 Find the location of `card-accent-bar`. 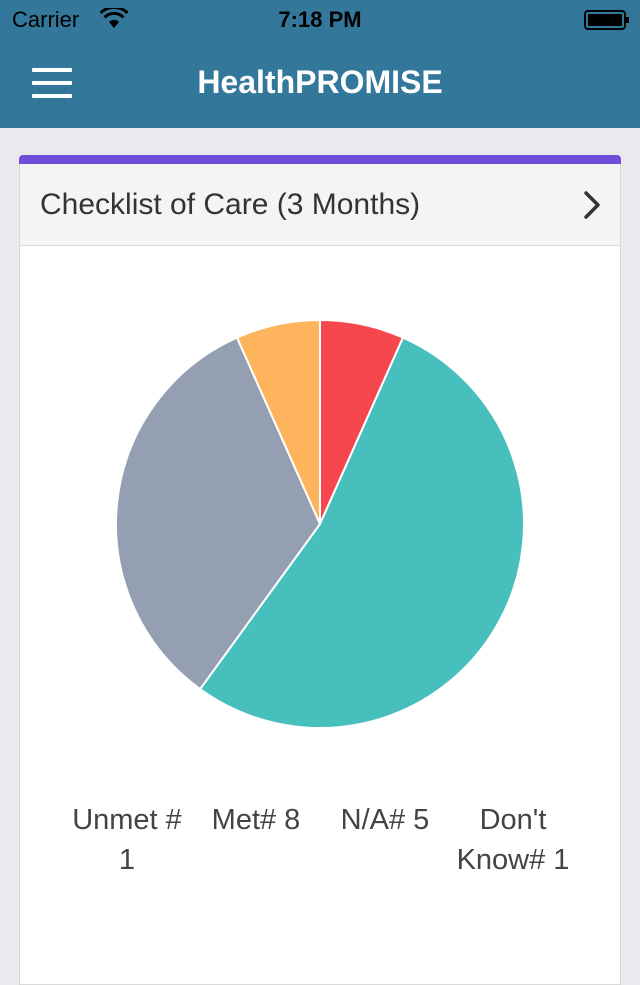

card-accent-bar is located at coordinates (320, 159).